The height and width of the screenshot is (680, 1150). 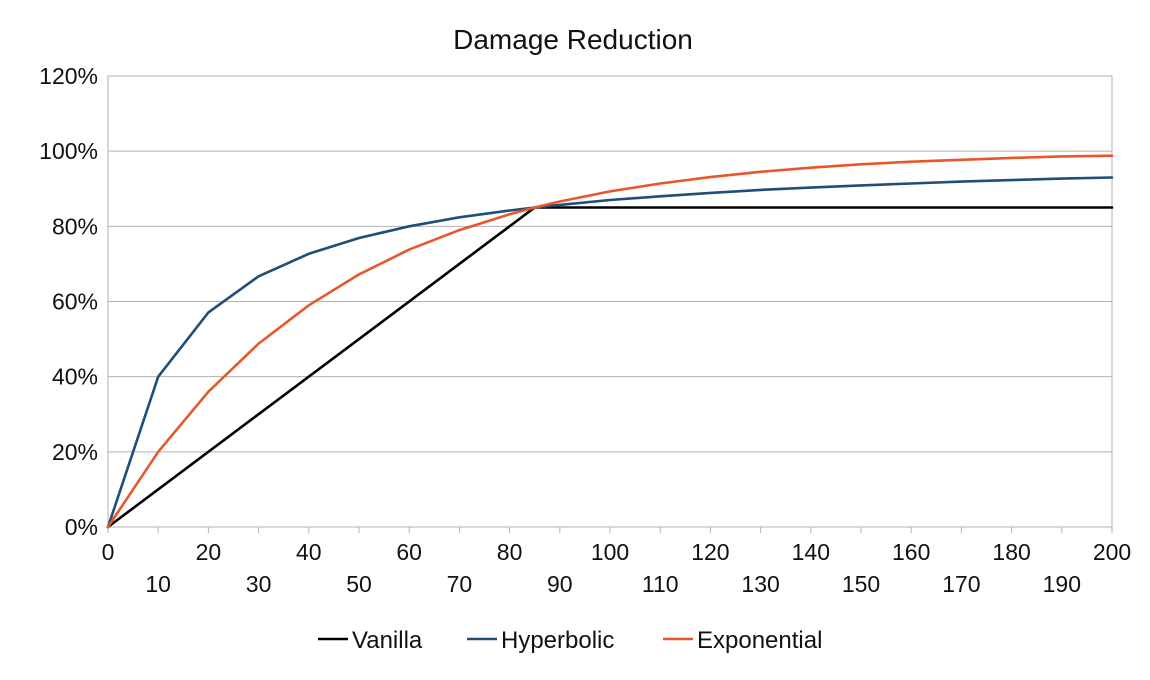 What do you see at coordinates (68, 151) in the screenshot?
I see `y-tick-label: 100%` at bounding box center [68, 151].